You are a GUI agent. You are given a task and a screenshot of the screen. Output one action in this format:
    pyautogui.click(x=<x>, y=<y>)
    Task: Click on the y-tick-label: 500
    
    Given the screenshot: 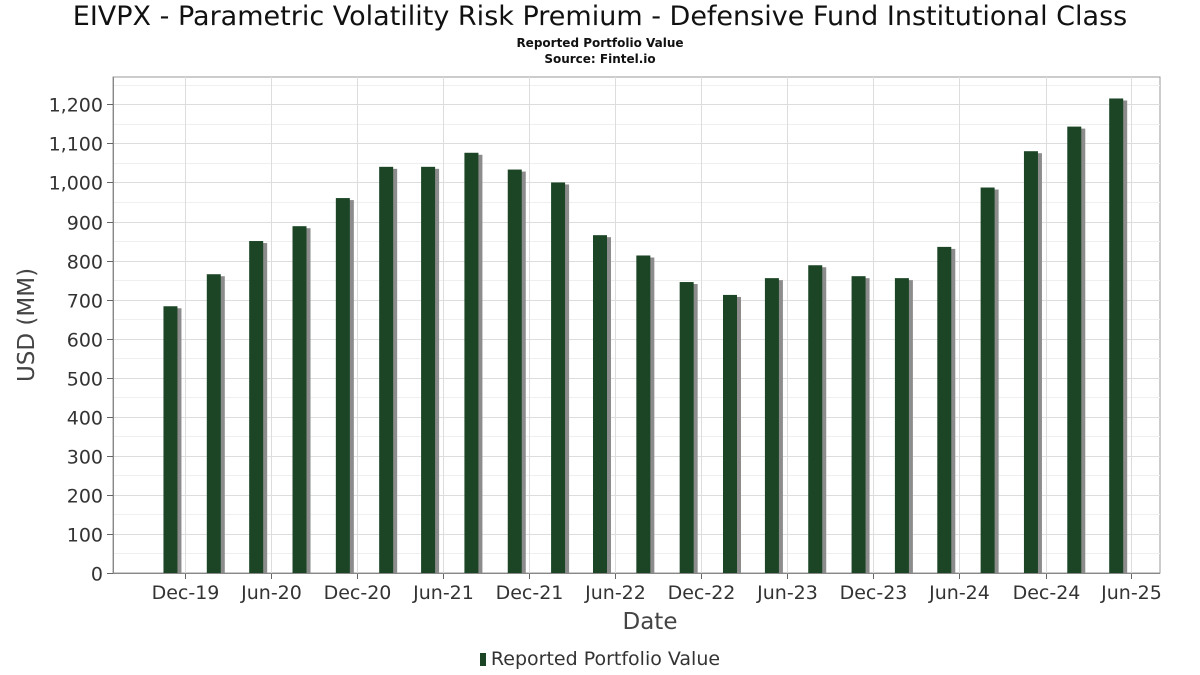 What is the action you would take?
    pyautogui.click(x=85, y=380)
    